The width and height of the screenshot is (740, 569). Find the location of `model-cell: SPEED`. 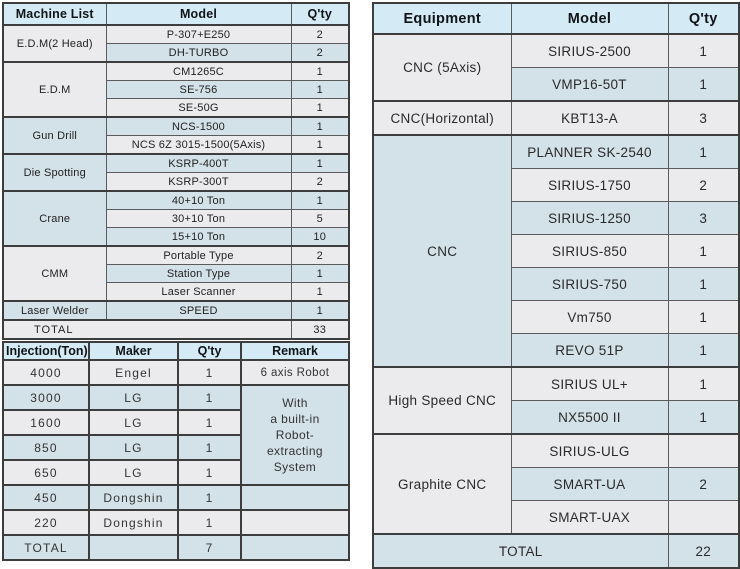

model-cell: SPEED is located at coordinates (198, 310).